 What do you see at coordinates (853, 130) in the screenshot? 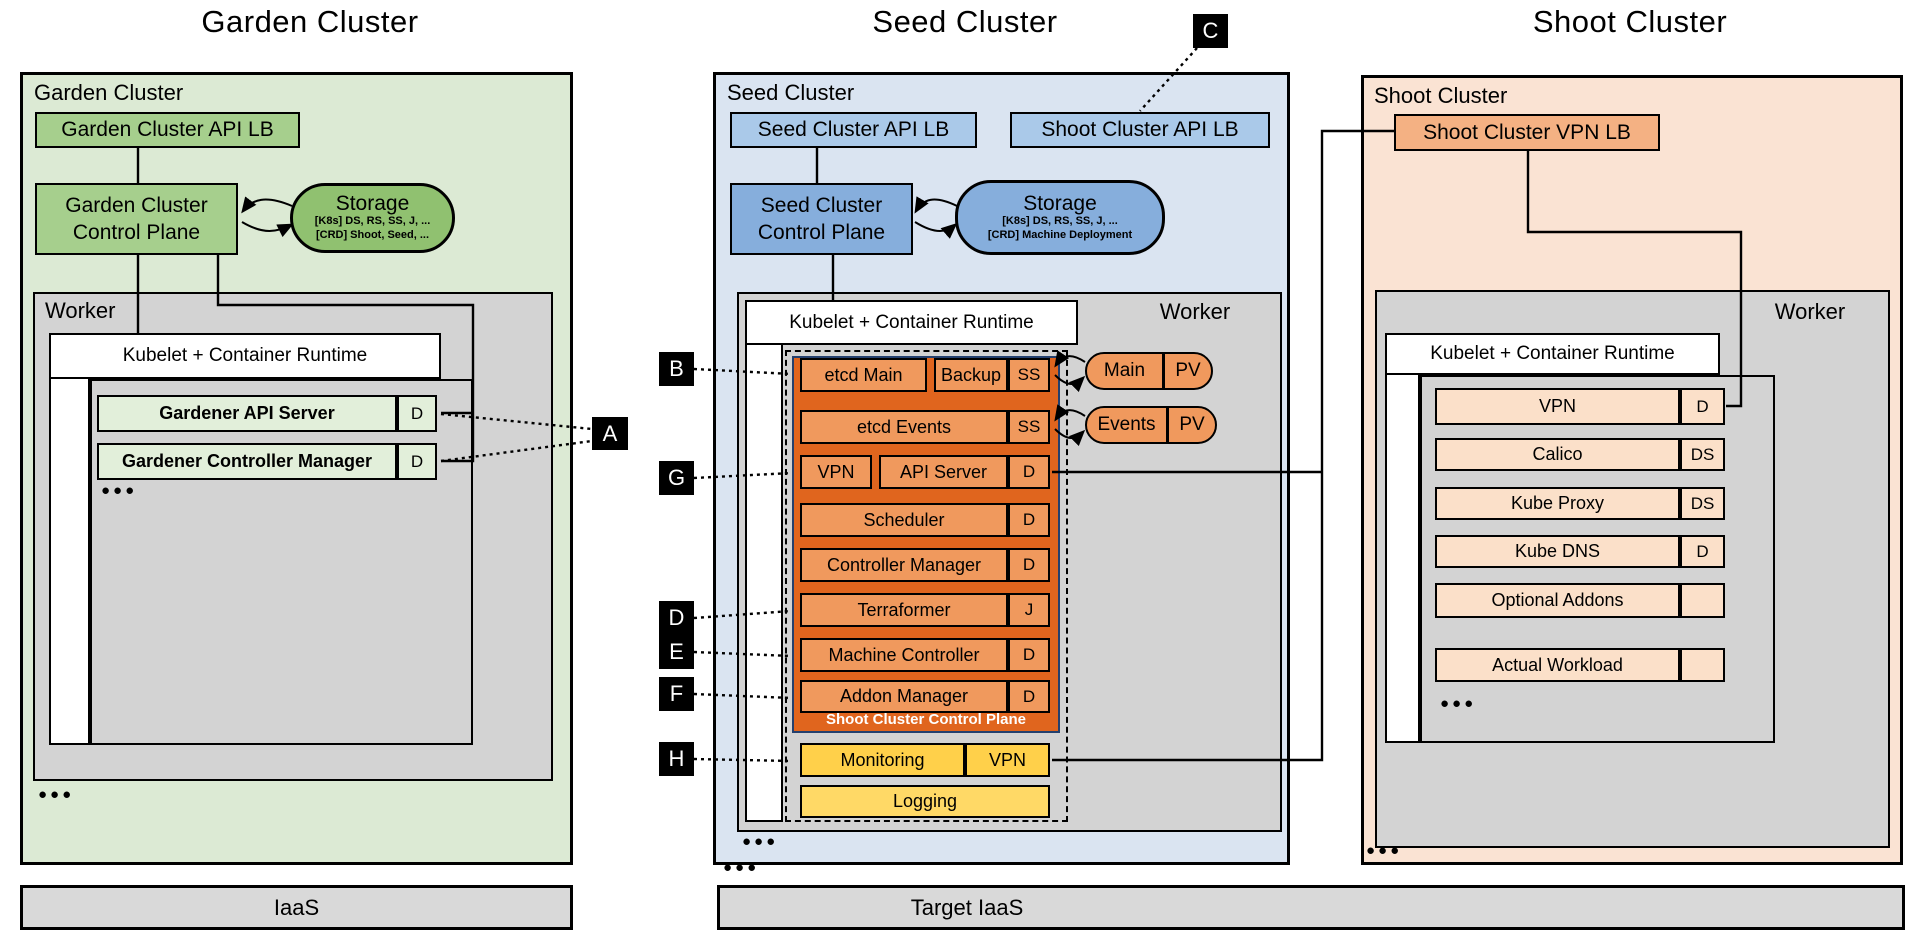
I see `seed-api-lb: Seed Cluster API LB` at bounding box center [853, 130].